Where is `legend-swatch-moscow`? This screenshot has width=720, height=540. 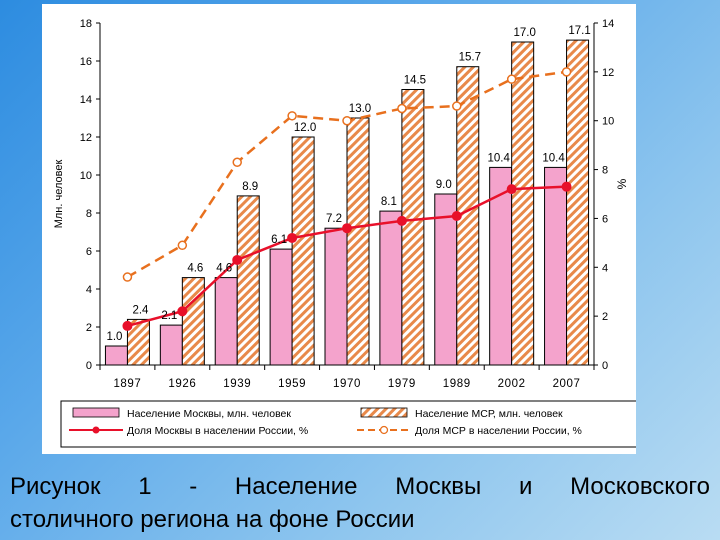
legend-swatch-moscow is located at coordinates (96, 412).